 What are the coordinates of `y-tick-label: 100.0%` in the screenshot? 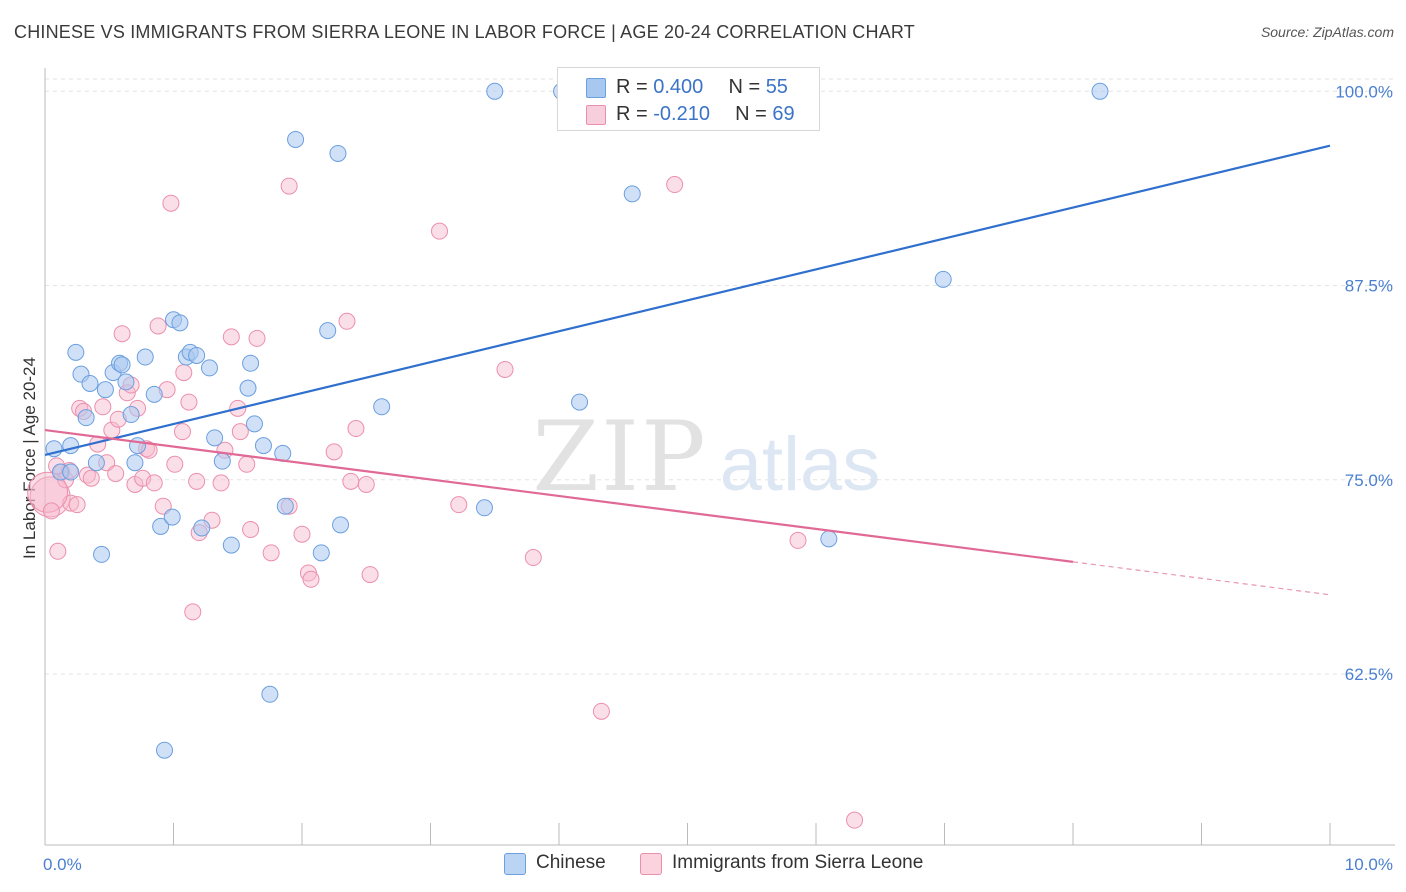 It's located at (1364, 91).